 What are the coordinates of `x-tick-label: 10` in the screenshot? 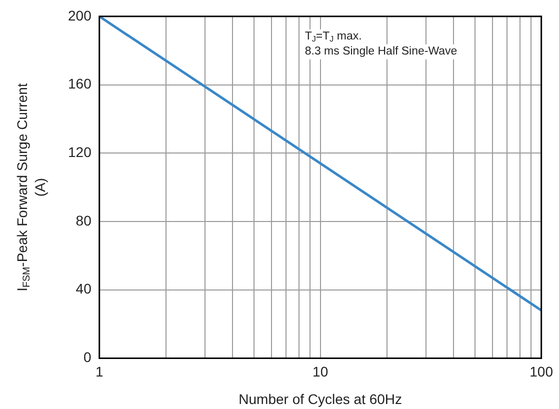 It's located at (320, 371).